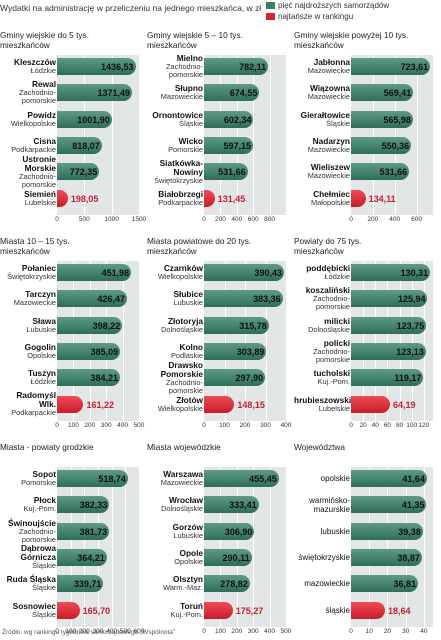 The height and width of the screenshot is (640, 441). Describe the element at coordinates (190, 140) in the screenshot. I see `unit-name: Wicko` at that location.